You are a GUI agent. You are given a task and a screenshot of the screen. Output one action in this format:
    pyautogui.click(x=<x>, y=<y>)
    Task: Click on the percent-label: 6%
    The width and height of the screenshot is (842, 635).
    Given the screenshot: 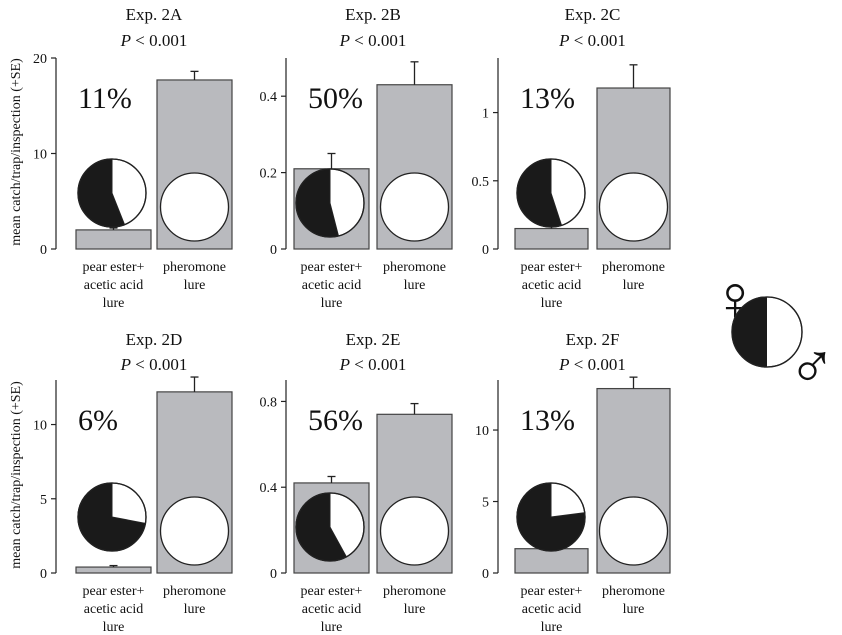 What is the action you would take?
    pyautogui.click(x=98, y=420)
    